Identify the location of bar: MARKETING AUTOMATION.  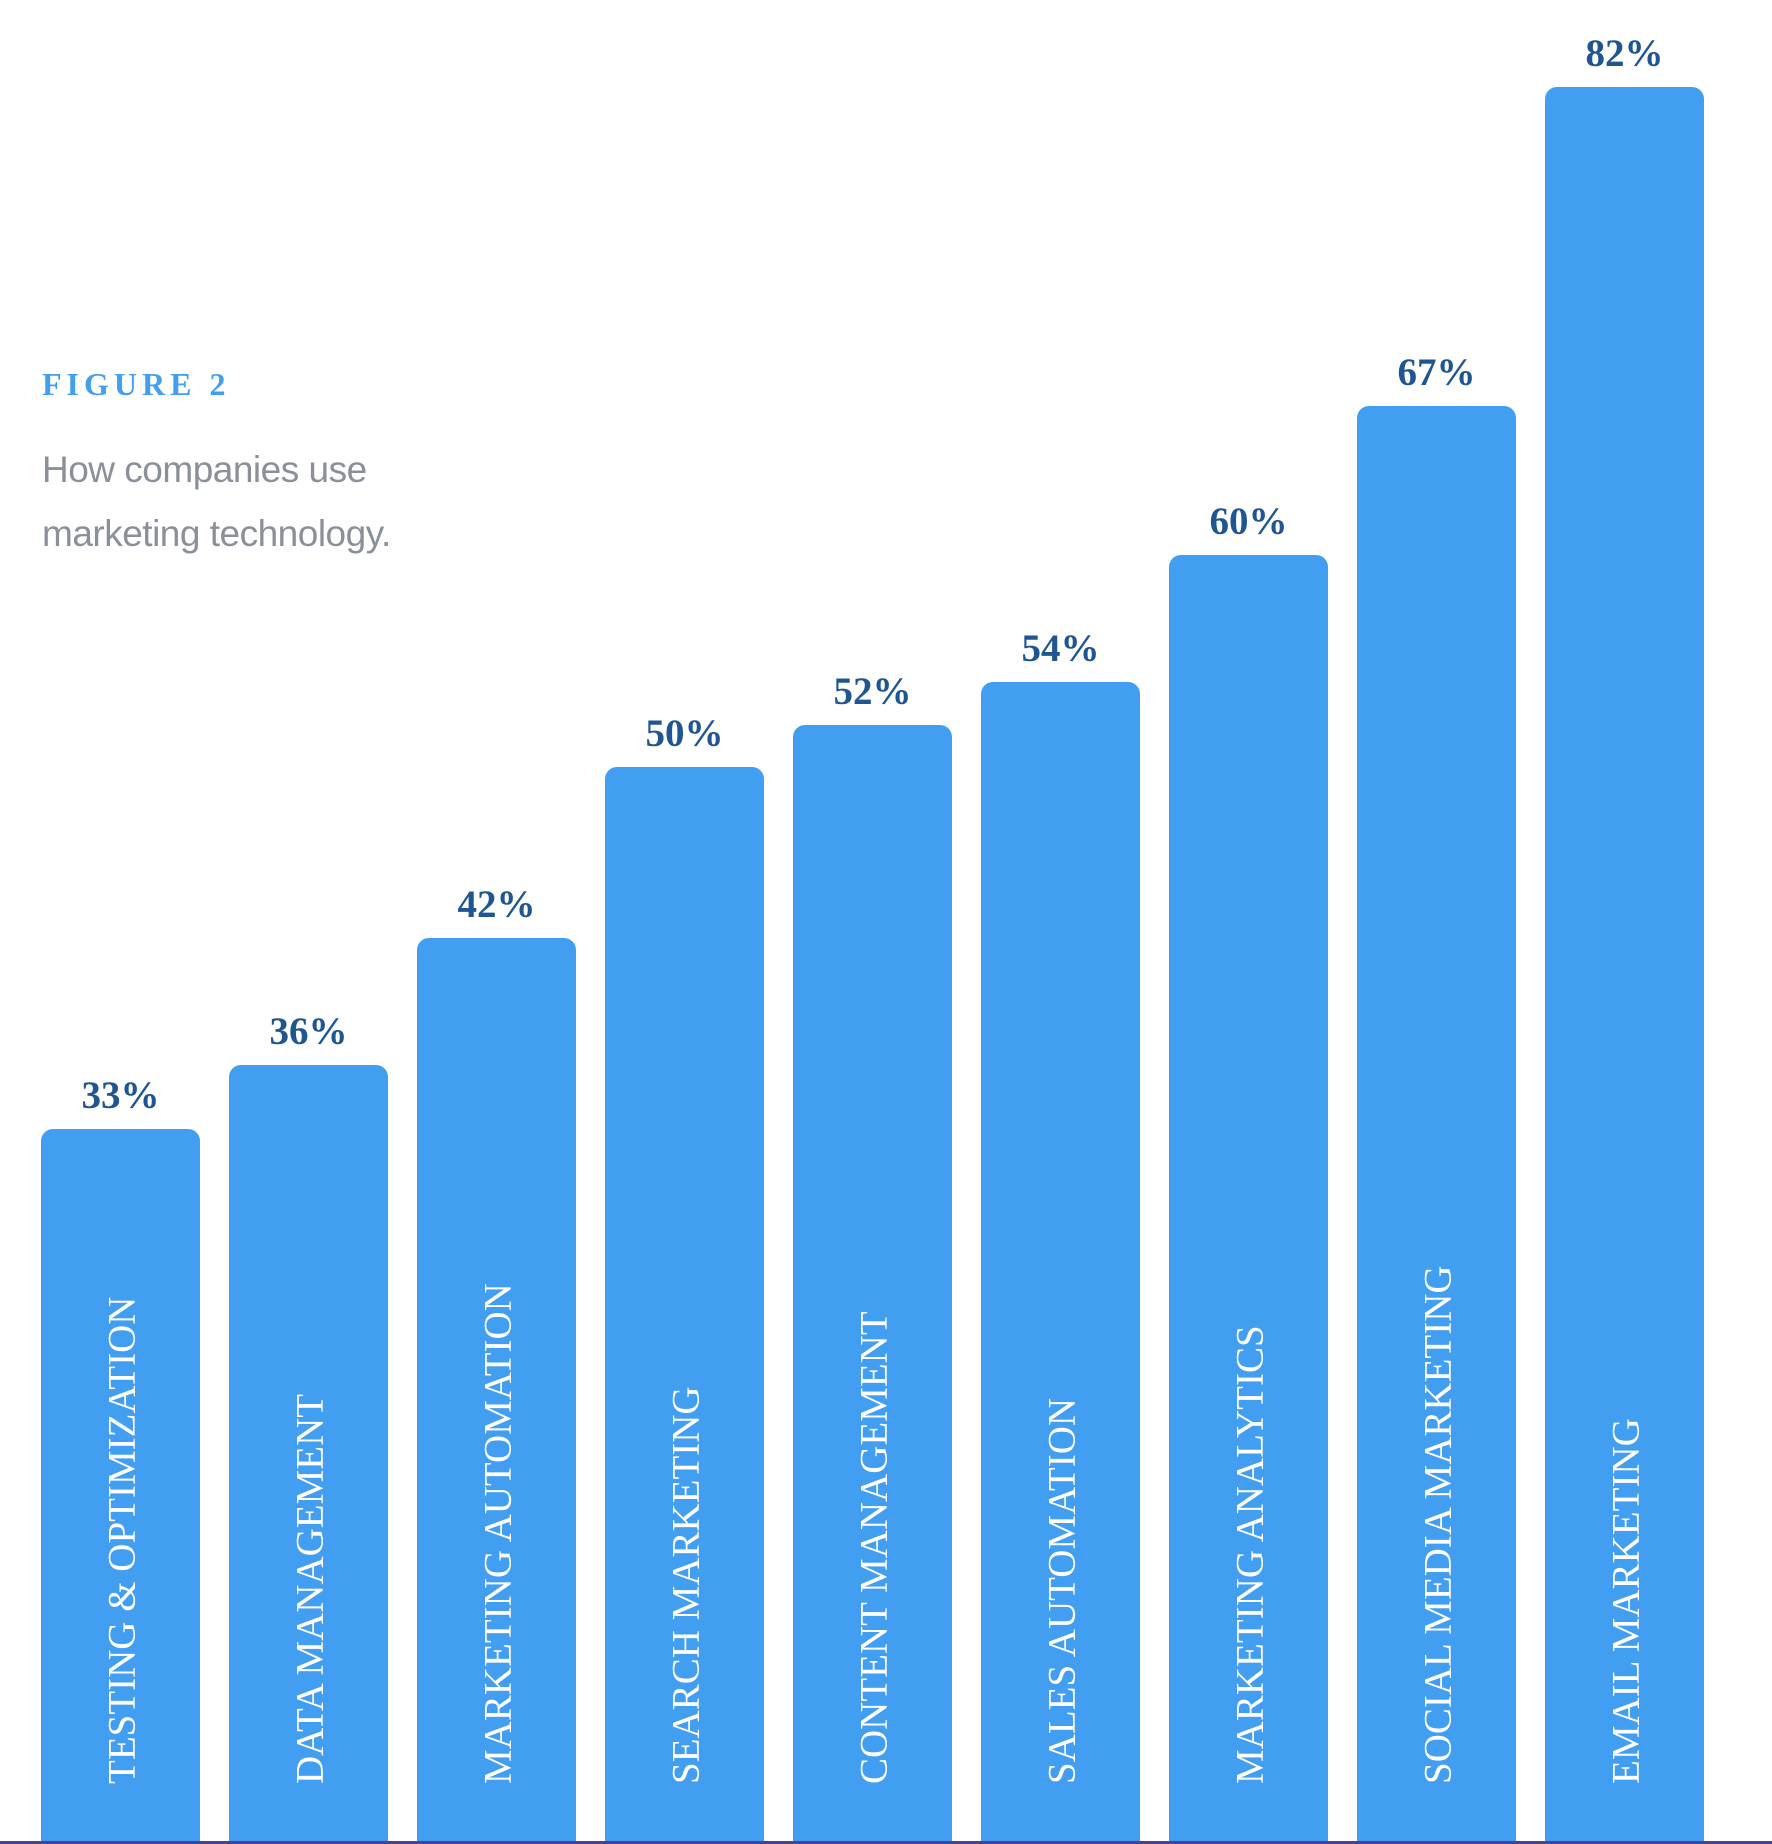
(496, 1389).